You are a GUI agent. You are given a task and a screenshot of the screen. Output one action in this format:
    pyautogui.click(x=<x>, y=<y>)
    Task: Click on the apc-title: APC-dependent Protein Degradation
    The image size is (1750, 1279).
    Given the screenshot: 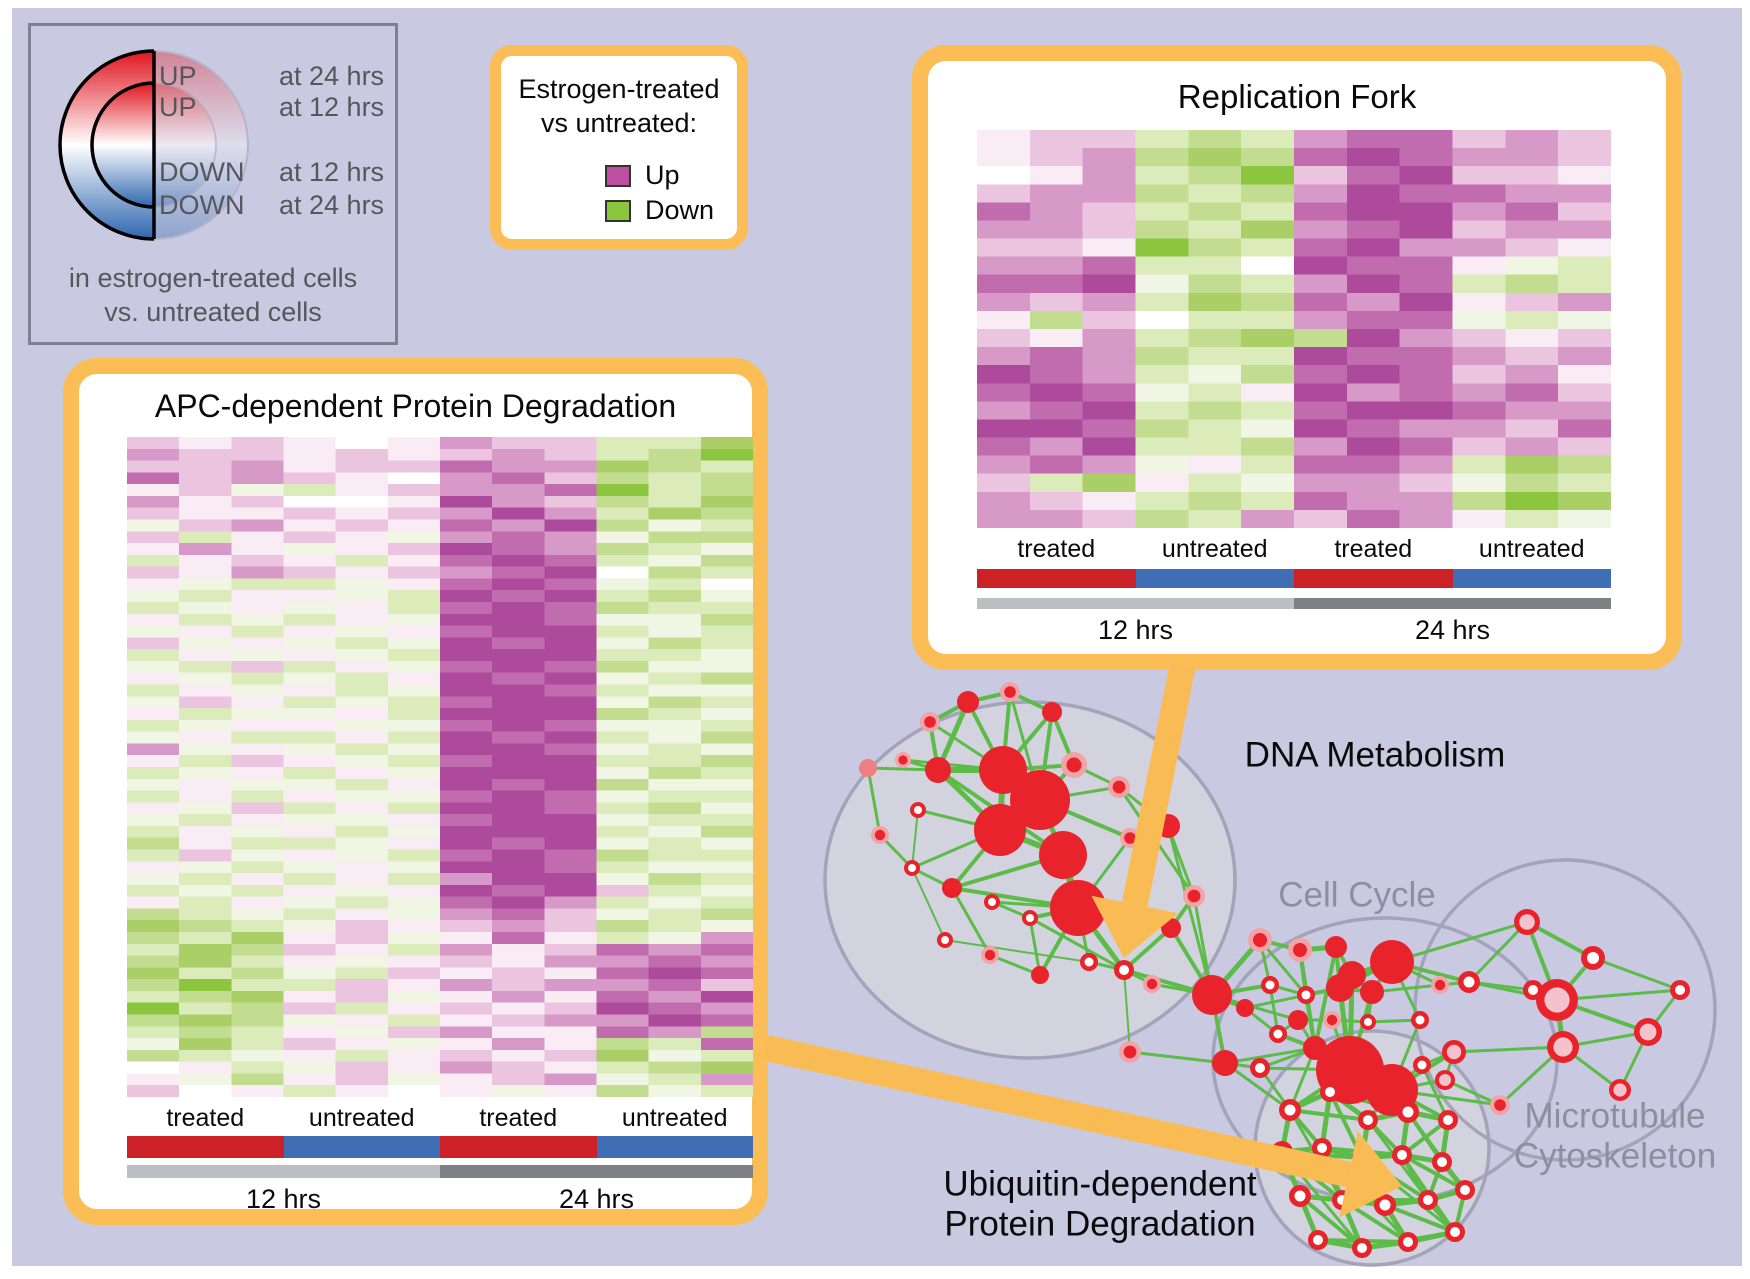 What is the action you would take?
    pyautogui.click(x=415, y=406)
    